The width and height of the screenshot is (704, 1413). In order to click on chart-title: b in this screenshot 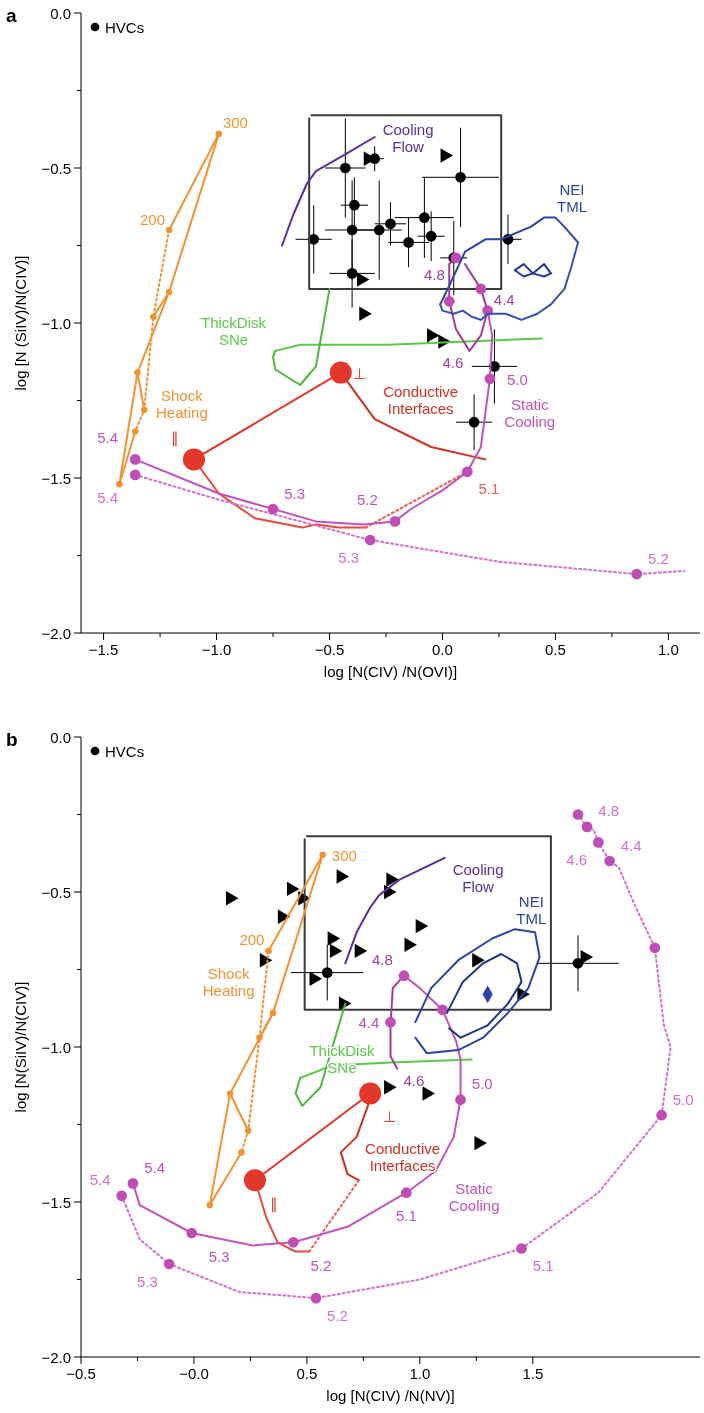, I will do `click(12, 739)`.